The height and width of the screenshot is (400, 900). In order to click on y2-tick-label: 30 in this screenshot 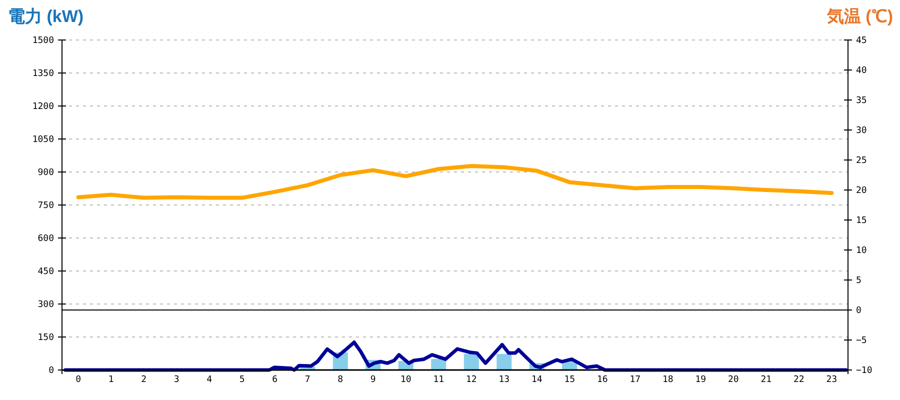, I will do `click(861, 131)`.